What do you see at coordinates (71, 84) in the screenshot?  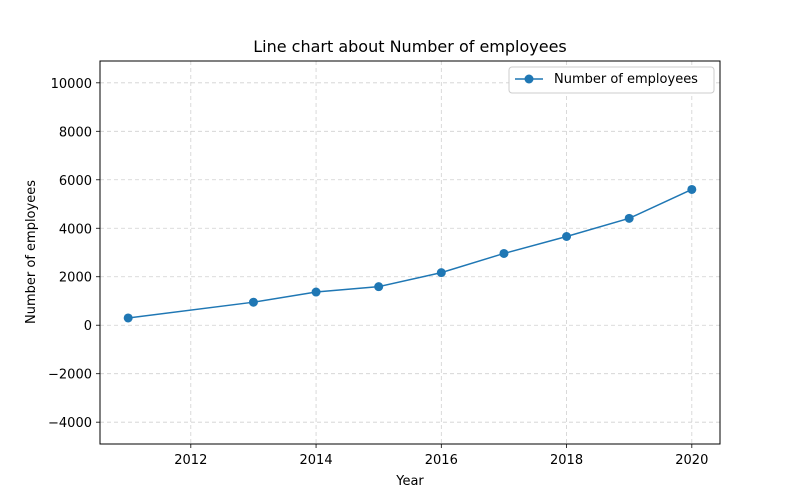 I see `y-tick-label: 10000` at bounding box center [71, 84].